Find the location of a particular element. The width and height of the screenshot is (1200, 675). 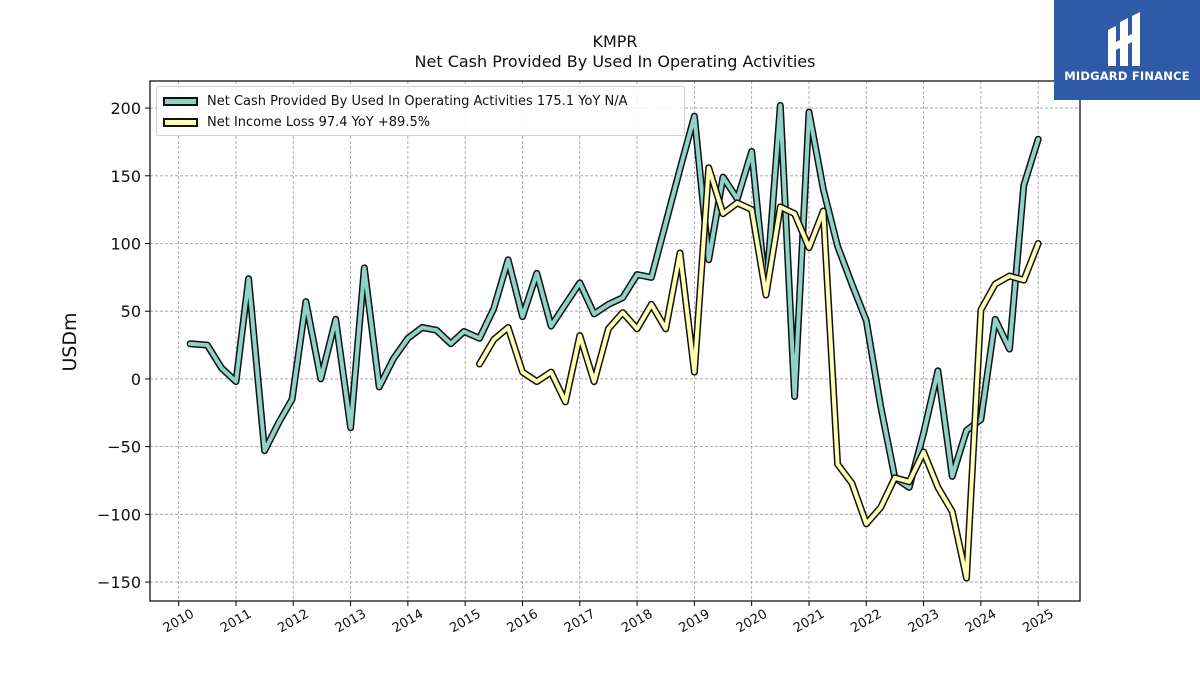

midgard-finance-logo: MIDGARD FINANCE is located at coordinates (1127, 50).